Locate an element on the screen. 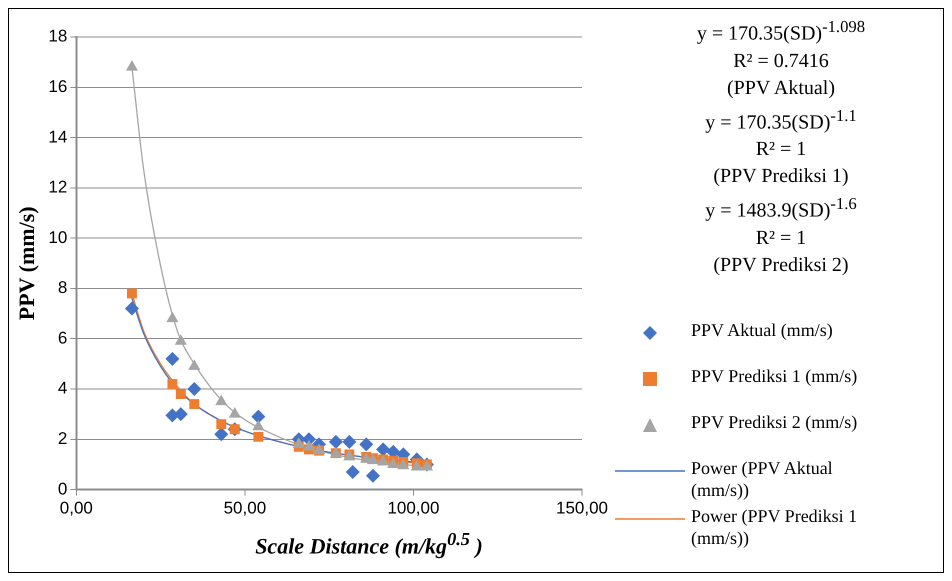 The width and height of the screenshot is (952, 581). y-tick-label: 18 is located at coordinates (58, 36).